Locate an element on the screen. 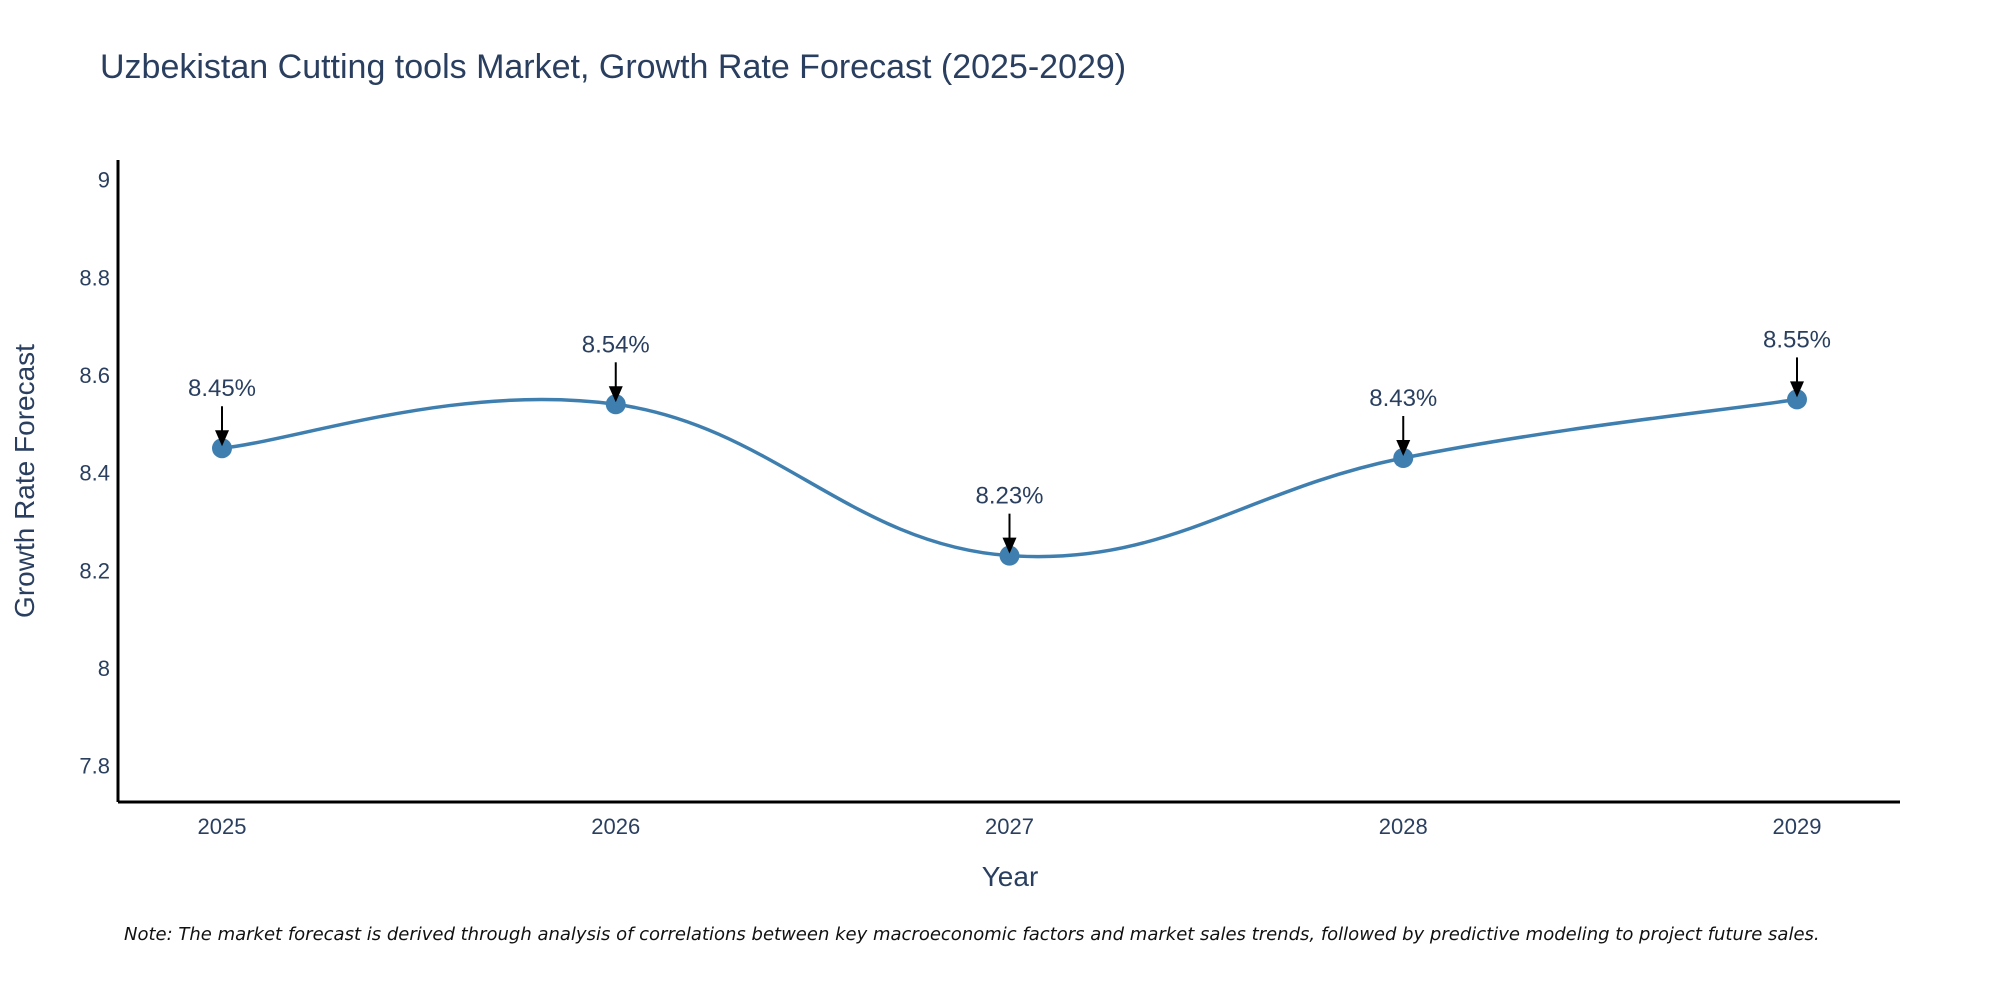 The height and width of the screenshot is (1000, 2000). annotation-label: 8.55% is located at coordinates (1797, 339).